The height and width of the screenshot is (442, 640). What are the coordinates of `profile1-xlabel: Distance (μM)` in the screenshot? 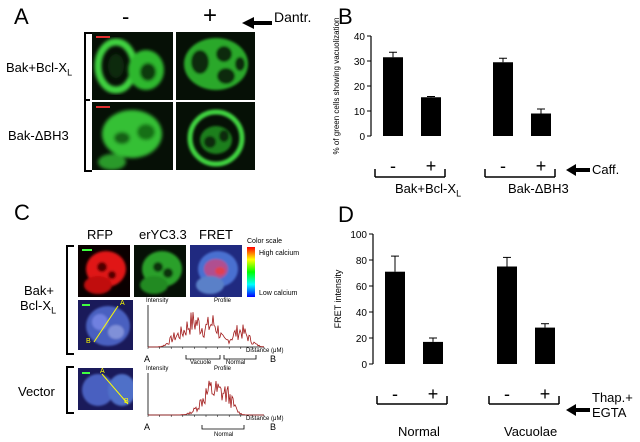 It's located at (265, 351).